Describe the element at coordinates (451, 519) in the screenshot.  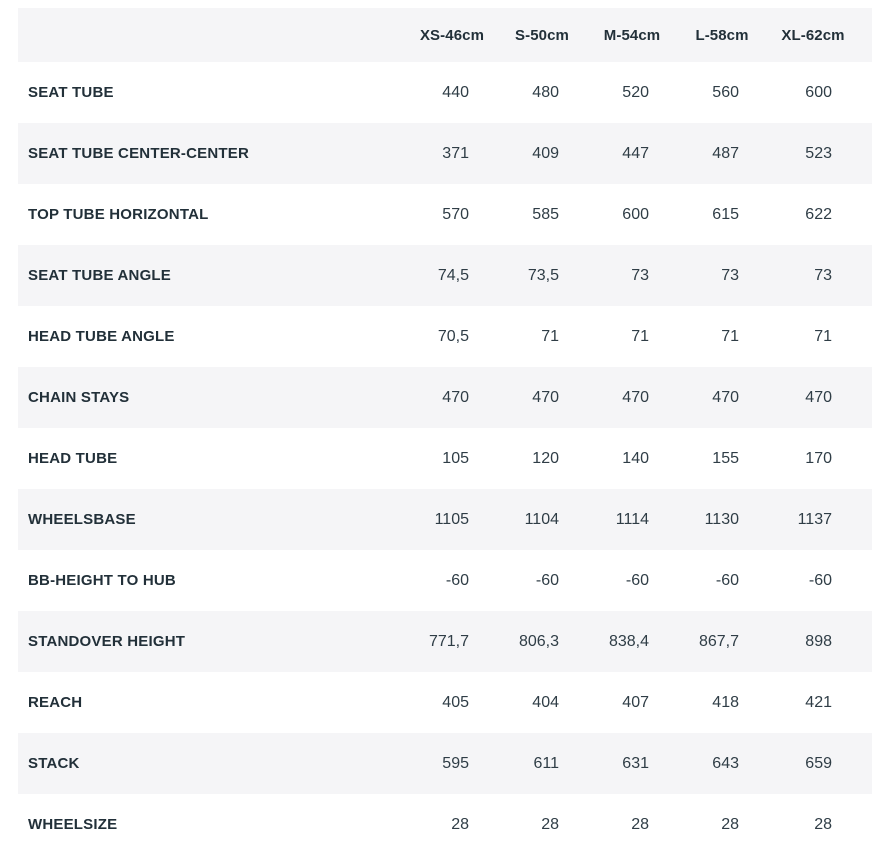
I see `cell-value: 1105` at that location.